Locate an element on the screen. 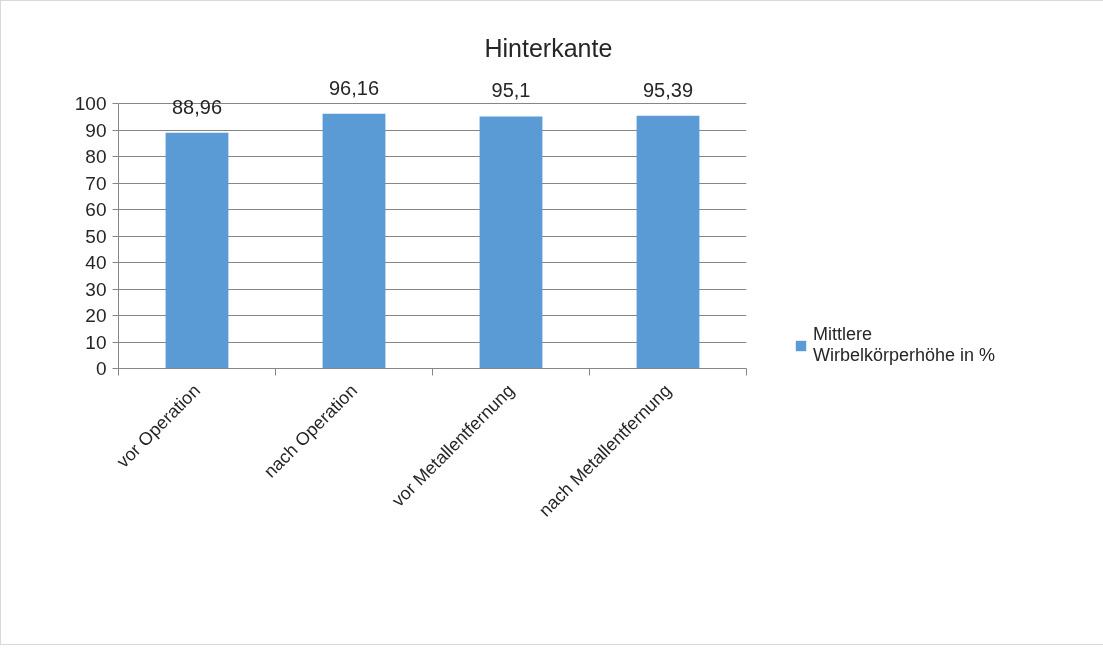  y-tick-label: 50 is located at coordinates (96, 236).